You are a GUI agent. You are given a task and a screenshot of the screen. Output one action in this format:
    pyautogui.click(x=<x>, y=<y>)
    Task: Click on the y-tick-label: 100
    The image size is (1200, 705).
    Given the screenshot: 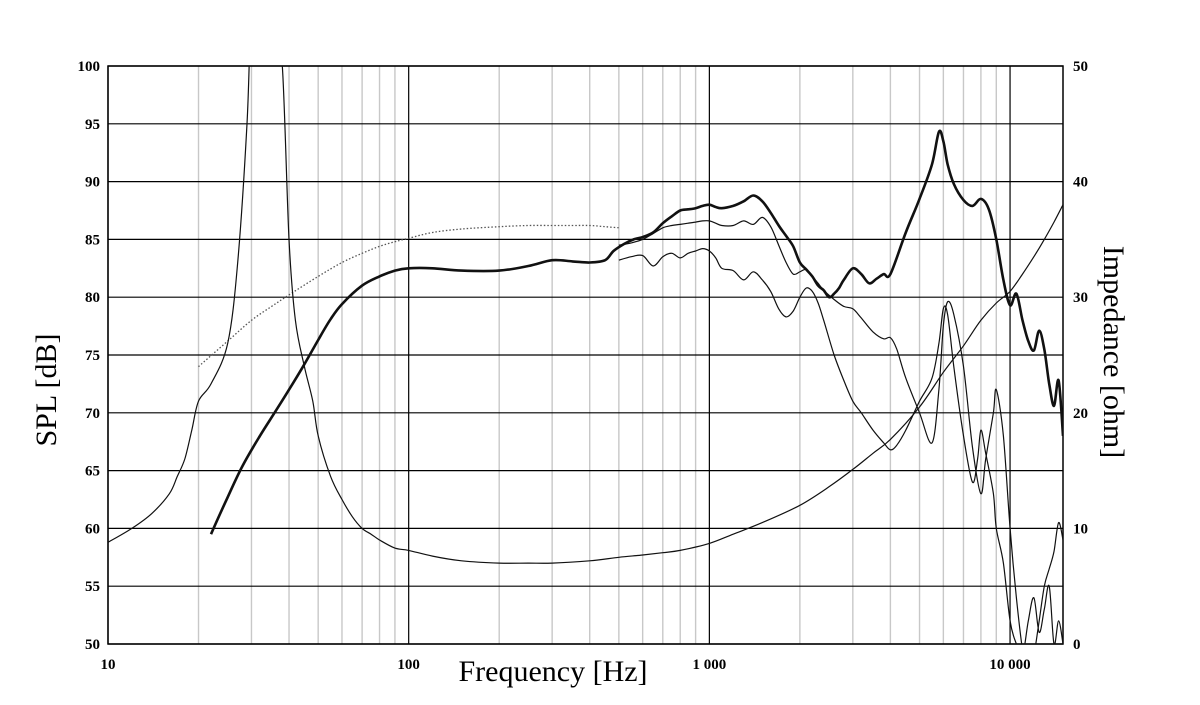 What is the action you would take?
    pyautogui.click(x=89, y=67)
    